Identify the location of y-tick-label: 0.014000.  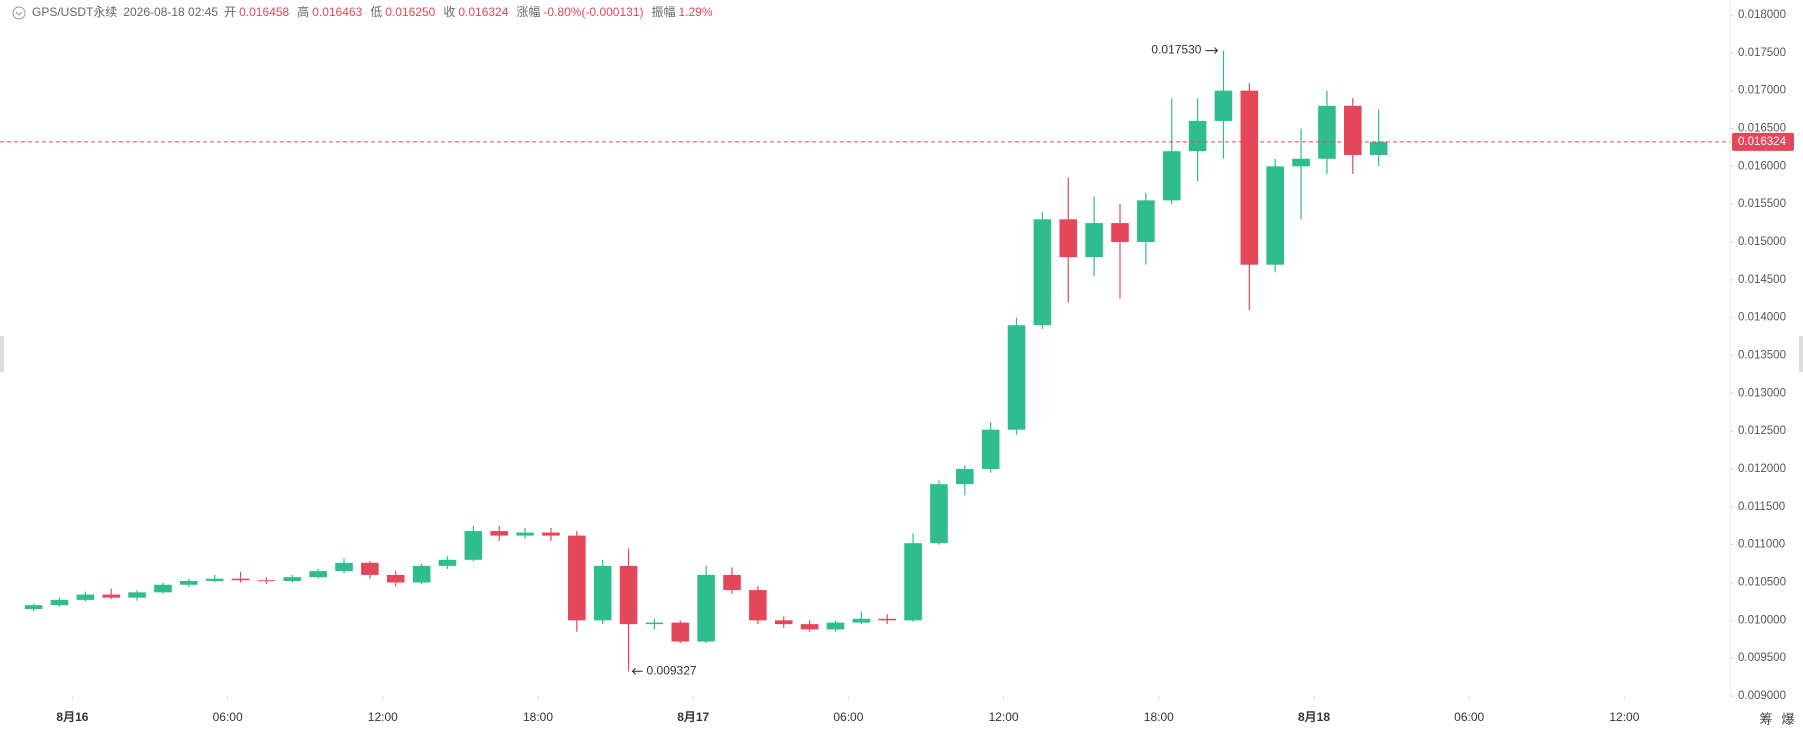
(1762, 318).